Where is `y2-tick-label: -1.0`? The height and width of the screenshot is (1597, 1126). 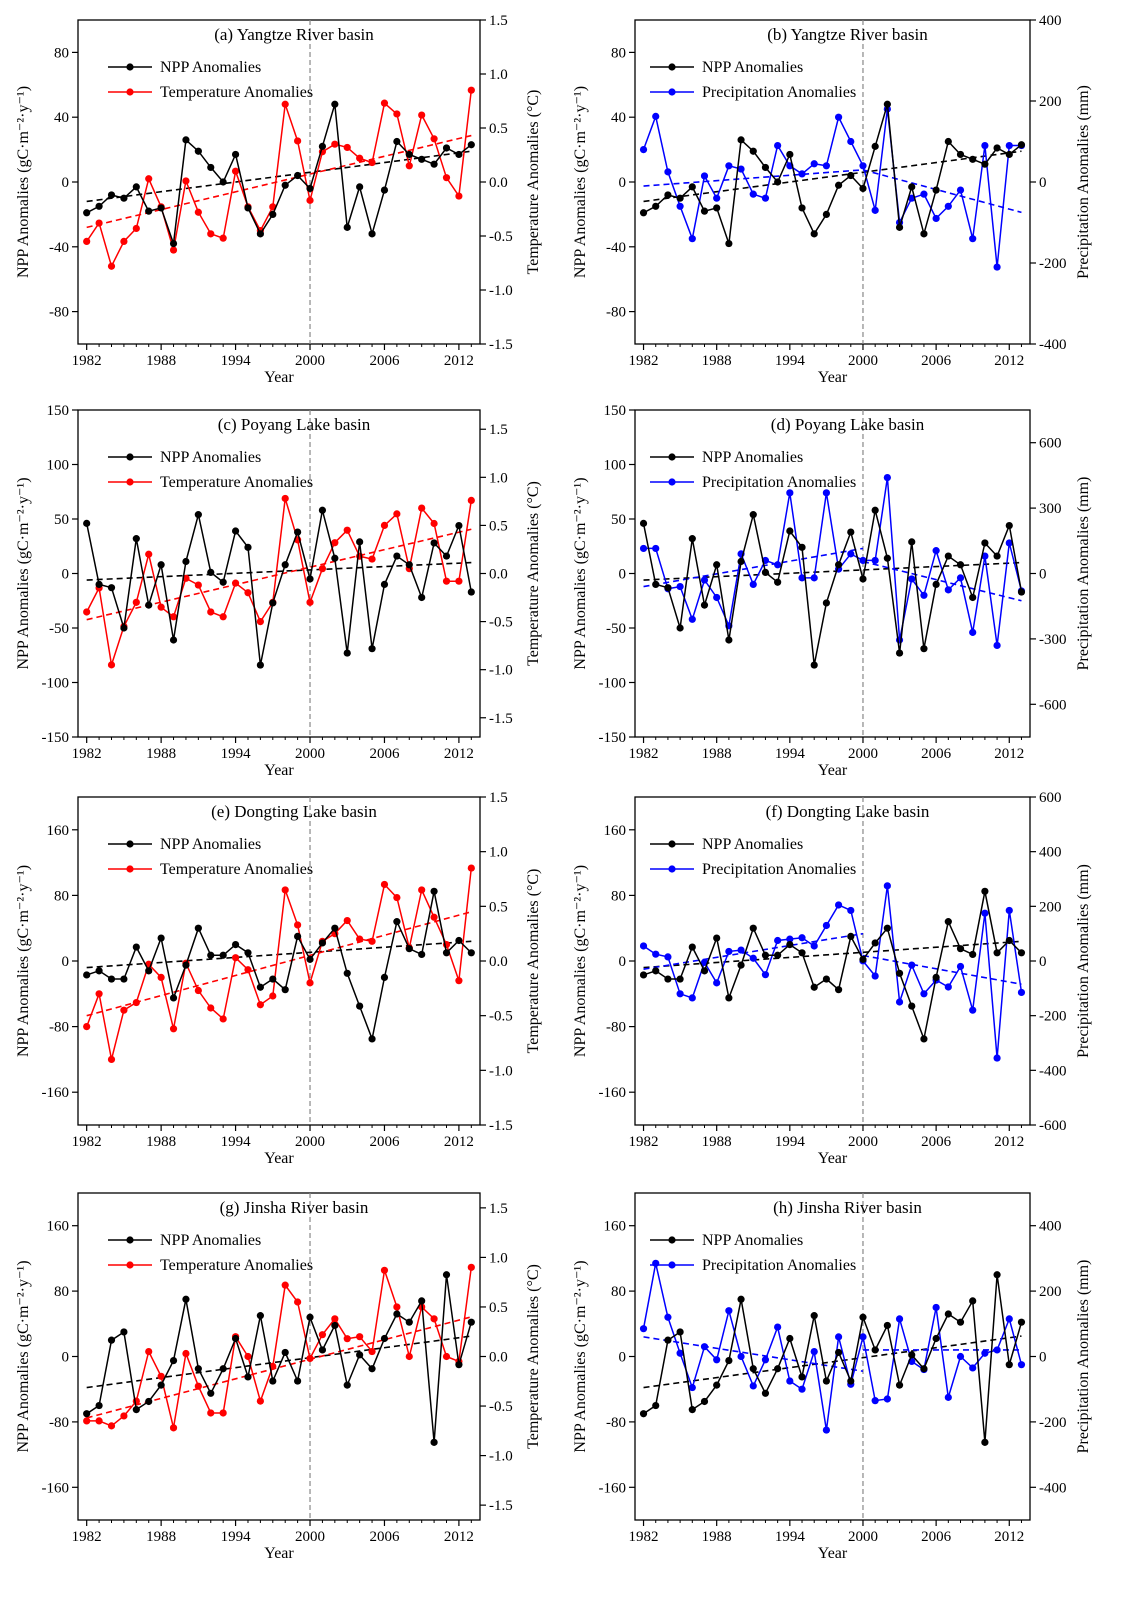
y2-tick-label: -1.0 is located at coordinates (501, 671).